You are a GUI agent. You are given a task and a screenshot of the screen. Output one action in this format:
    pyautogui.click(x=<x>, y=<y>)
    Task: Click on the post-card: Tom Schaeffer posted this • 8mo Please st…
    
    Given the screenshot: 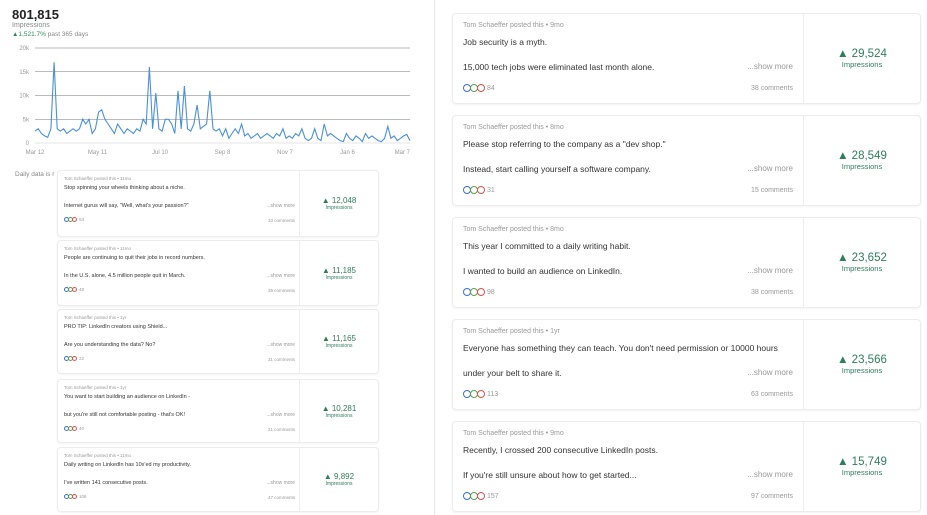 What is the action you would take?
    pyautogui.click(x=686, y=160)
    